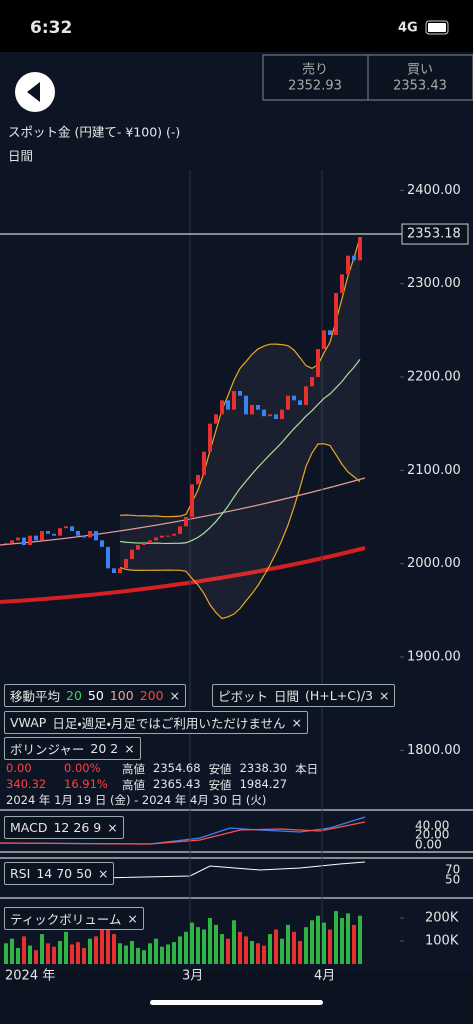 Image resolution: width=473 pixels, height=1024 pixels. Describe the element at coordinates (307, 769) in the screenshot. I see `today: 本日` at that location.